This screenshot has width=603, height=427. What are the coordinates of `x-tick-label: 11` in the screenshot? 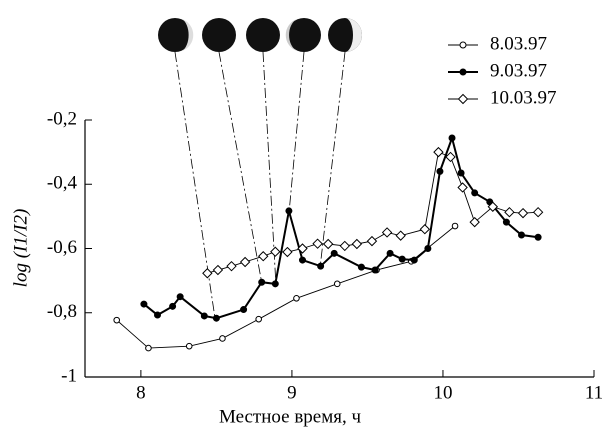 It's located at (594, 392).